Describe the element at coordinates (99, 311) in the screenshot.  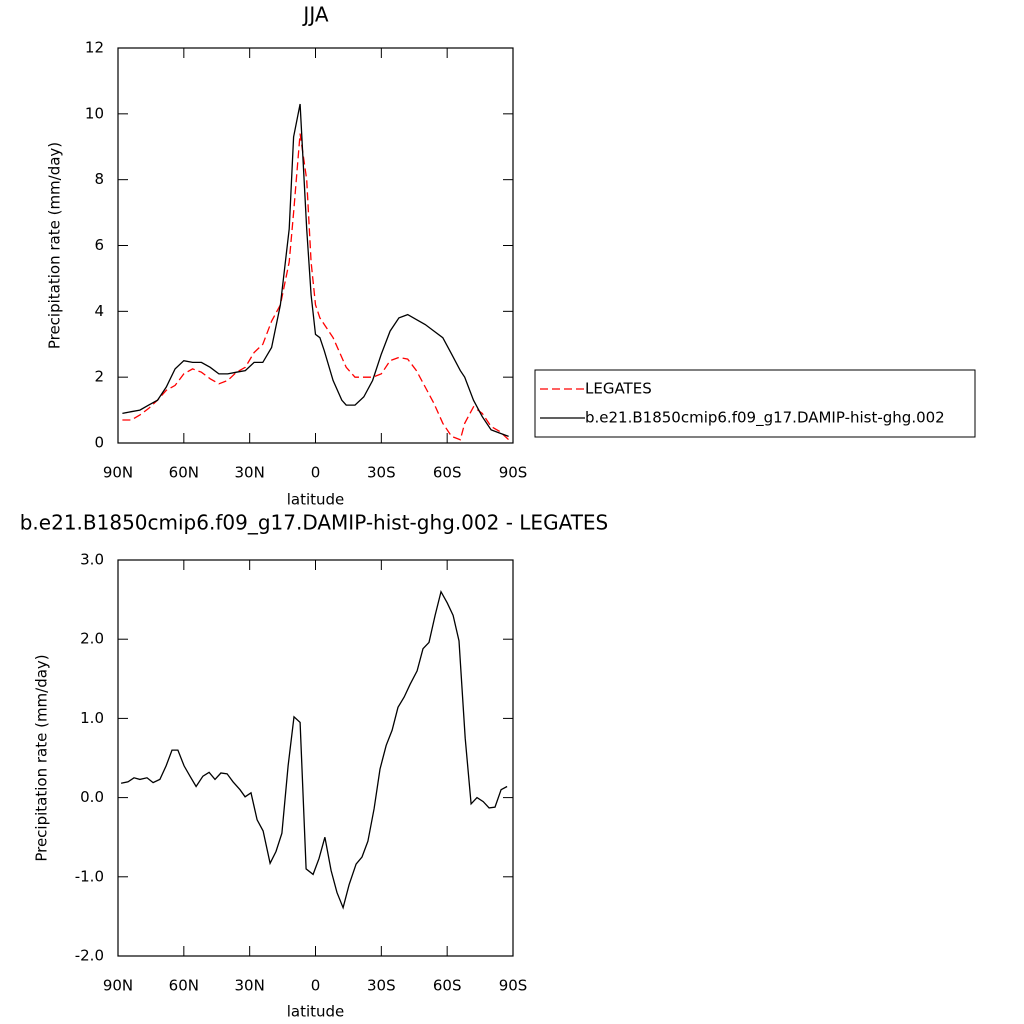
I see `y-tick-label: 4` at that location.